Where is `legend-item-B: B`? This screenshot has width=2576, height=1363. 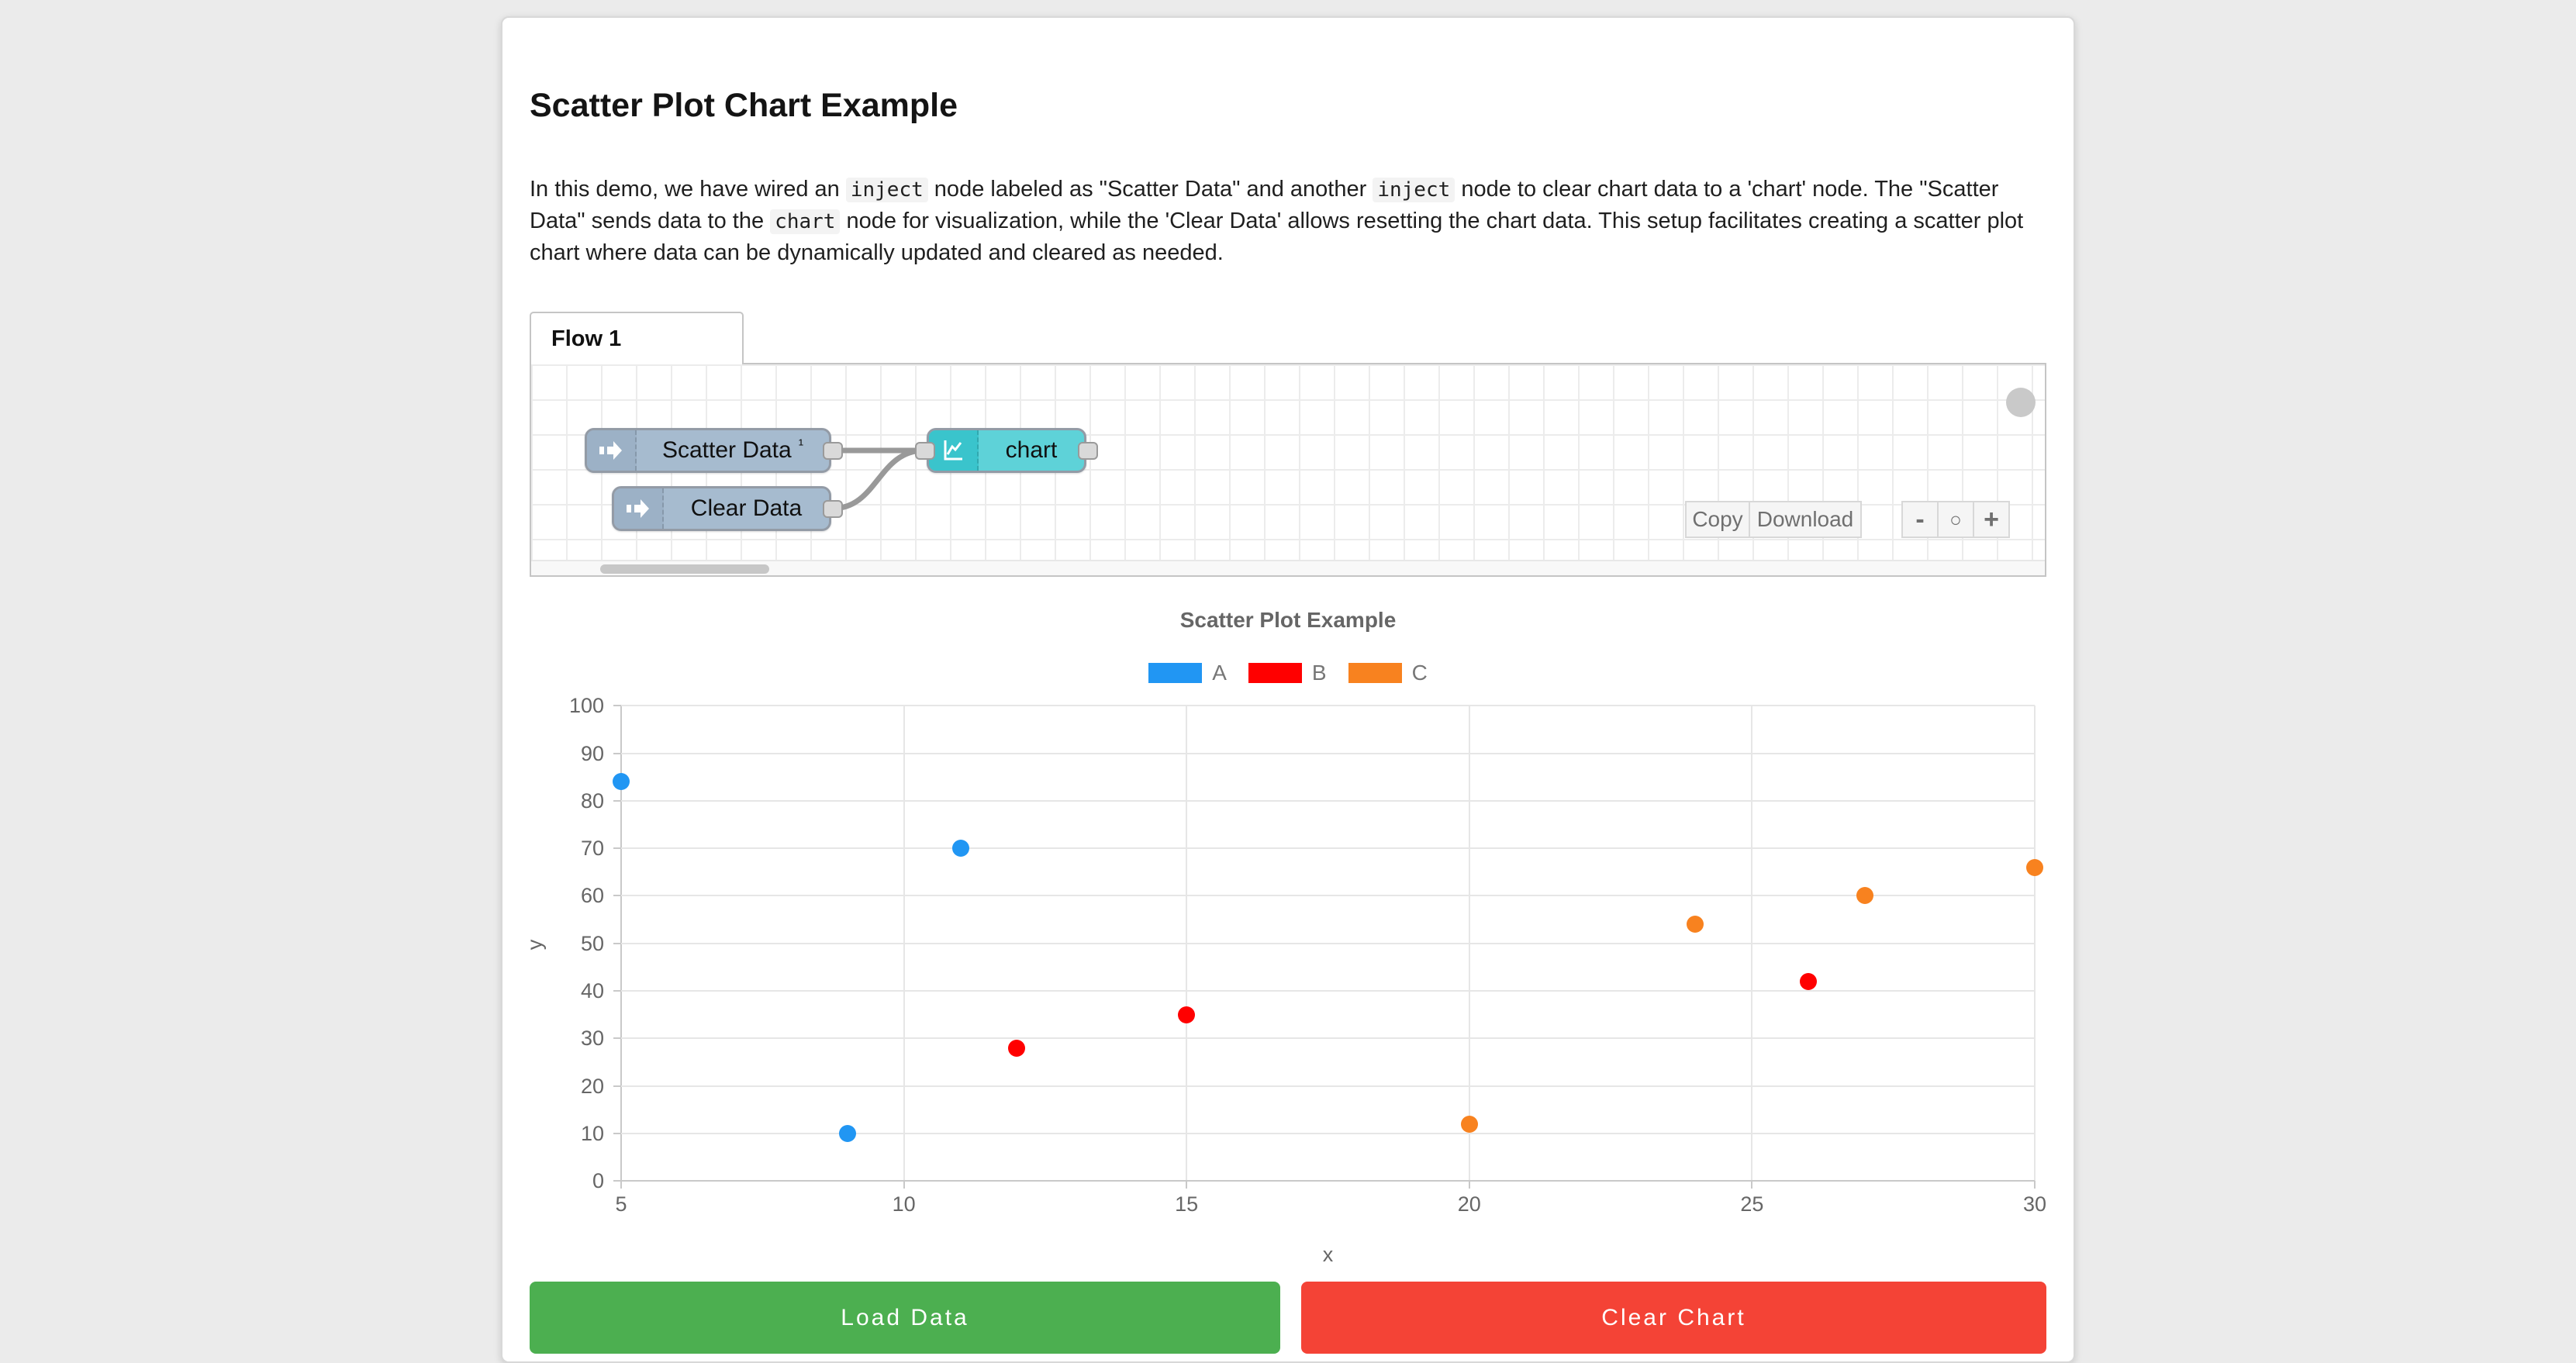 legend-item-B: B is located at coordinates (1287, 673).